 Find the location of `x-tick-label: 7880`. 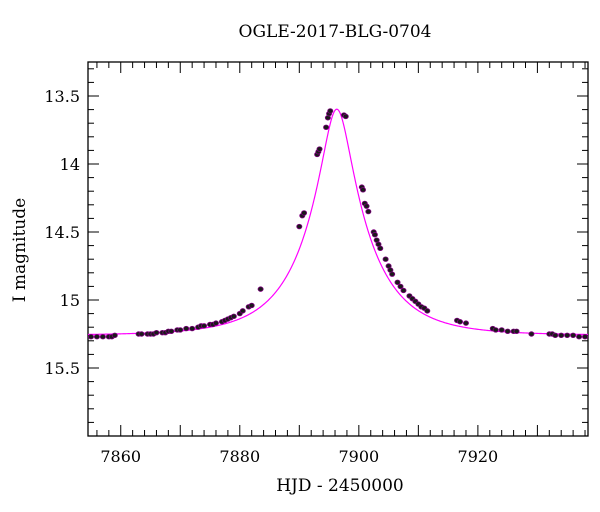

x-tick-label: 7880 is located at coordinates (239, 456).